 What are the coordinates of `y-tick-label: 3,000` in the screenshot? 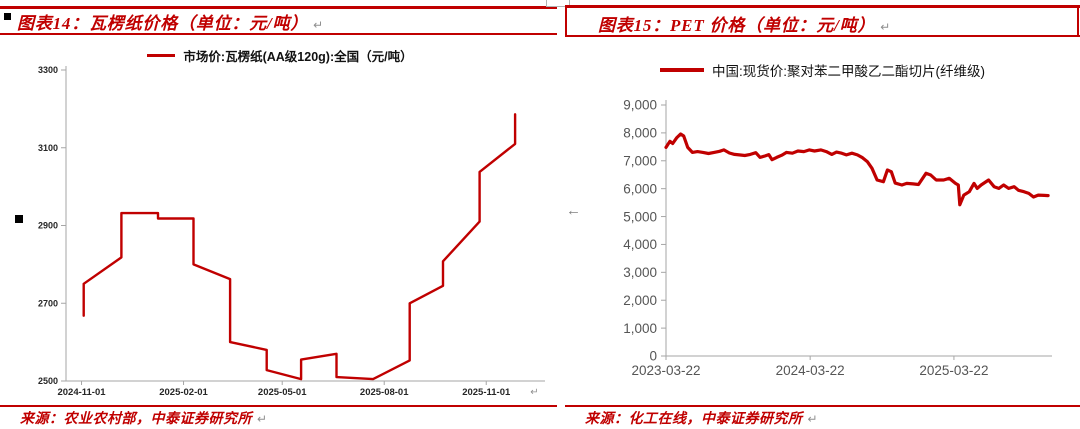 It's located at (640, 272).